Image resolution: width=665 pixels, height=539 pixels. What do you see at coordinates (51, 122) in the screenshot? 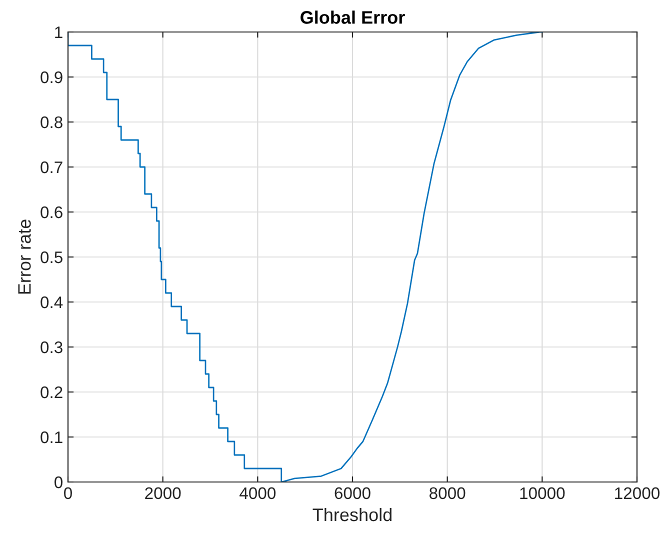
I see `y-tick-label: 0.8` at bounding box center [51, 122].